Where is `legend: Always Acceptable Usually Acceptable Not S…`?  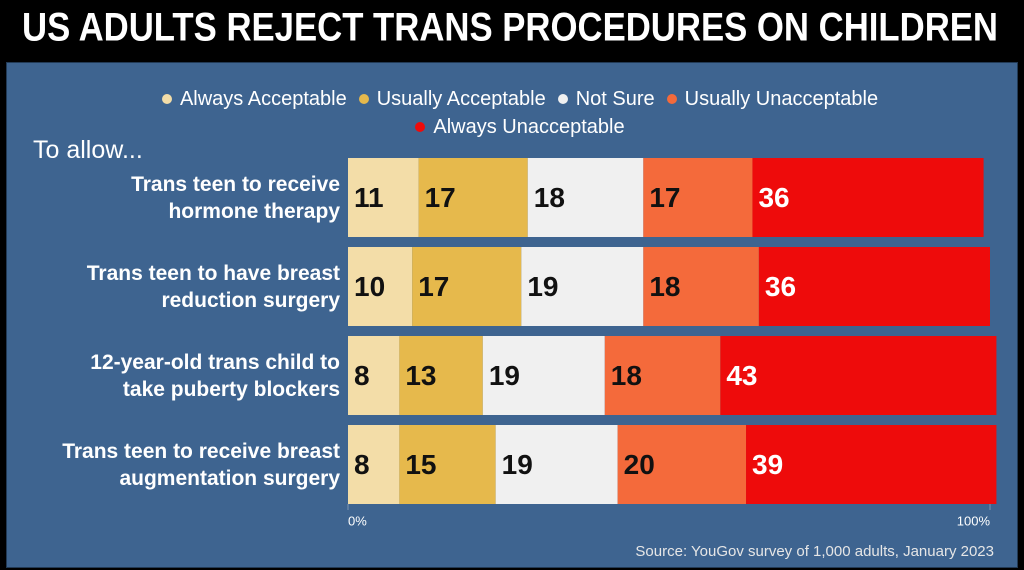
legend: Always Acceptable Usually Acceptable Not S… is located at coordinates (520, 113).